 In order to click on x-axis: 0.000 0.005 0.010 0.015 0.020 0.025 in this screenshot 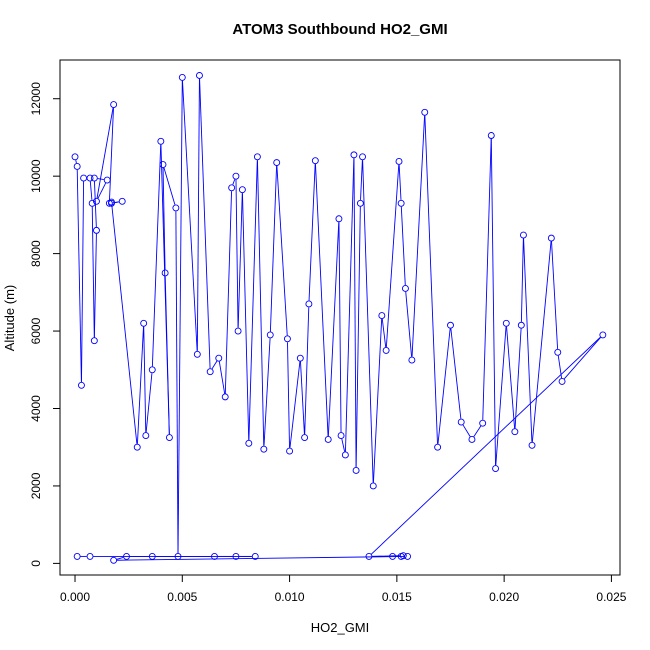, I will do `click(343, 589)`.